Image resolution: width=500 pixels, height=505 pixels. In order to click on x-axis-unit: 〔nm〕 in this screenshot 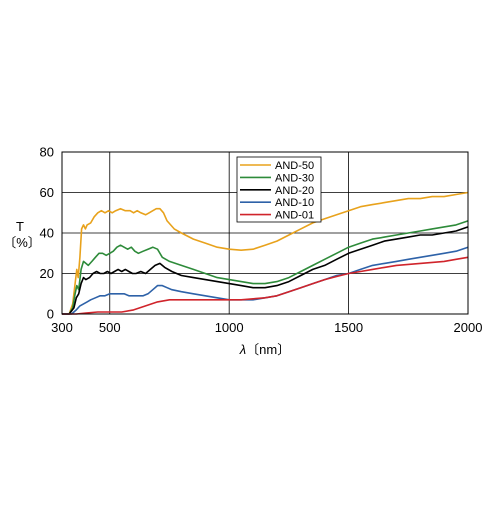, I will do `click(268, 349)`.